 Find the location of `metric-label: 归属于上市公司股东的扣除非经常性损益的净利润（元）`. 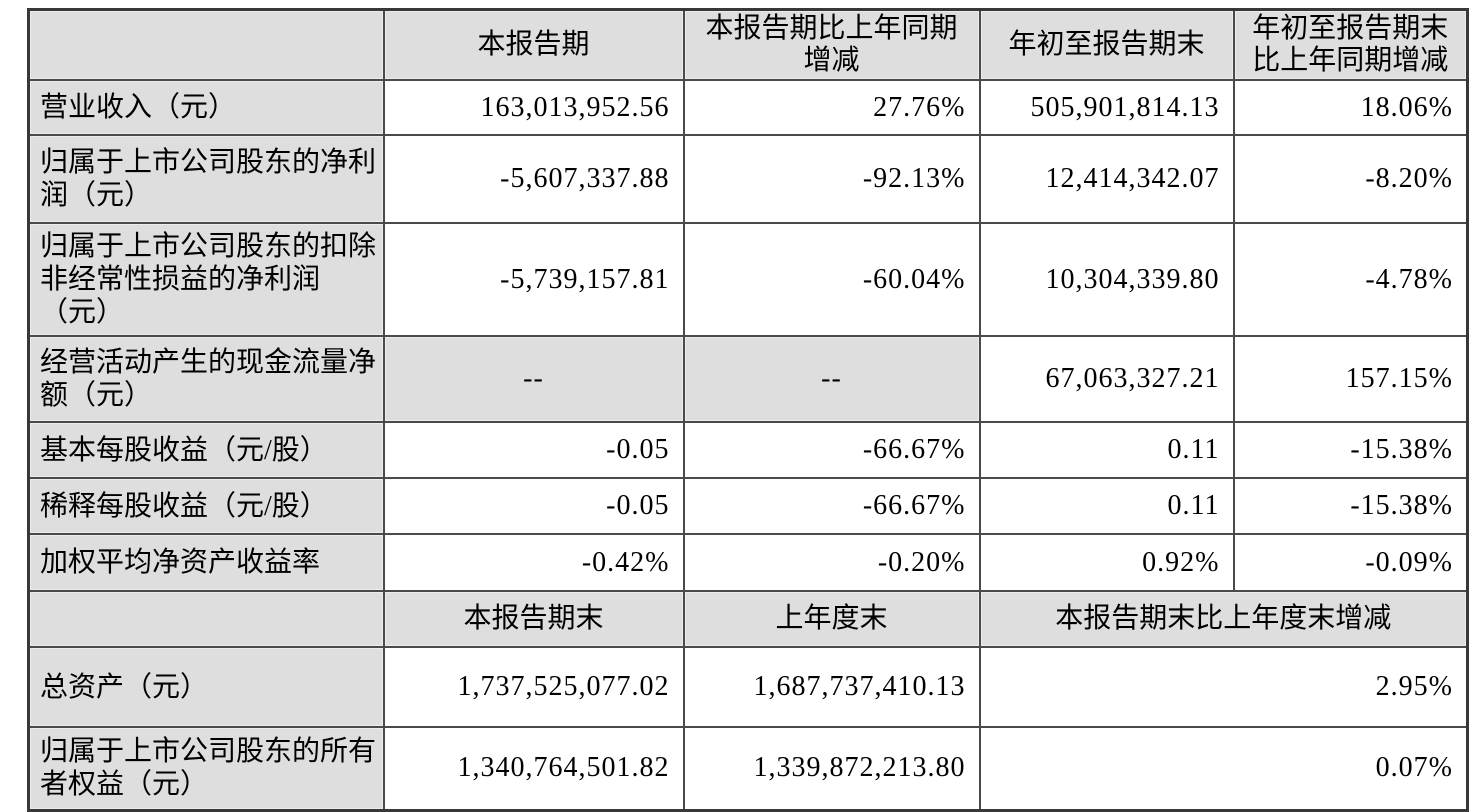

metric-label: 归属于上市公司股东的扣除非经常性损益的净利润（元） is located at coordinates (206, 279).